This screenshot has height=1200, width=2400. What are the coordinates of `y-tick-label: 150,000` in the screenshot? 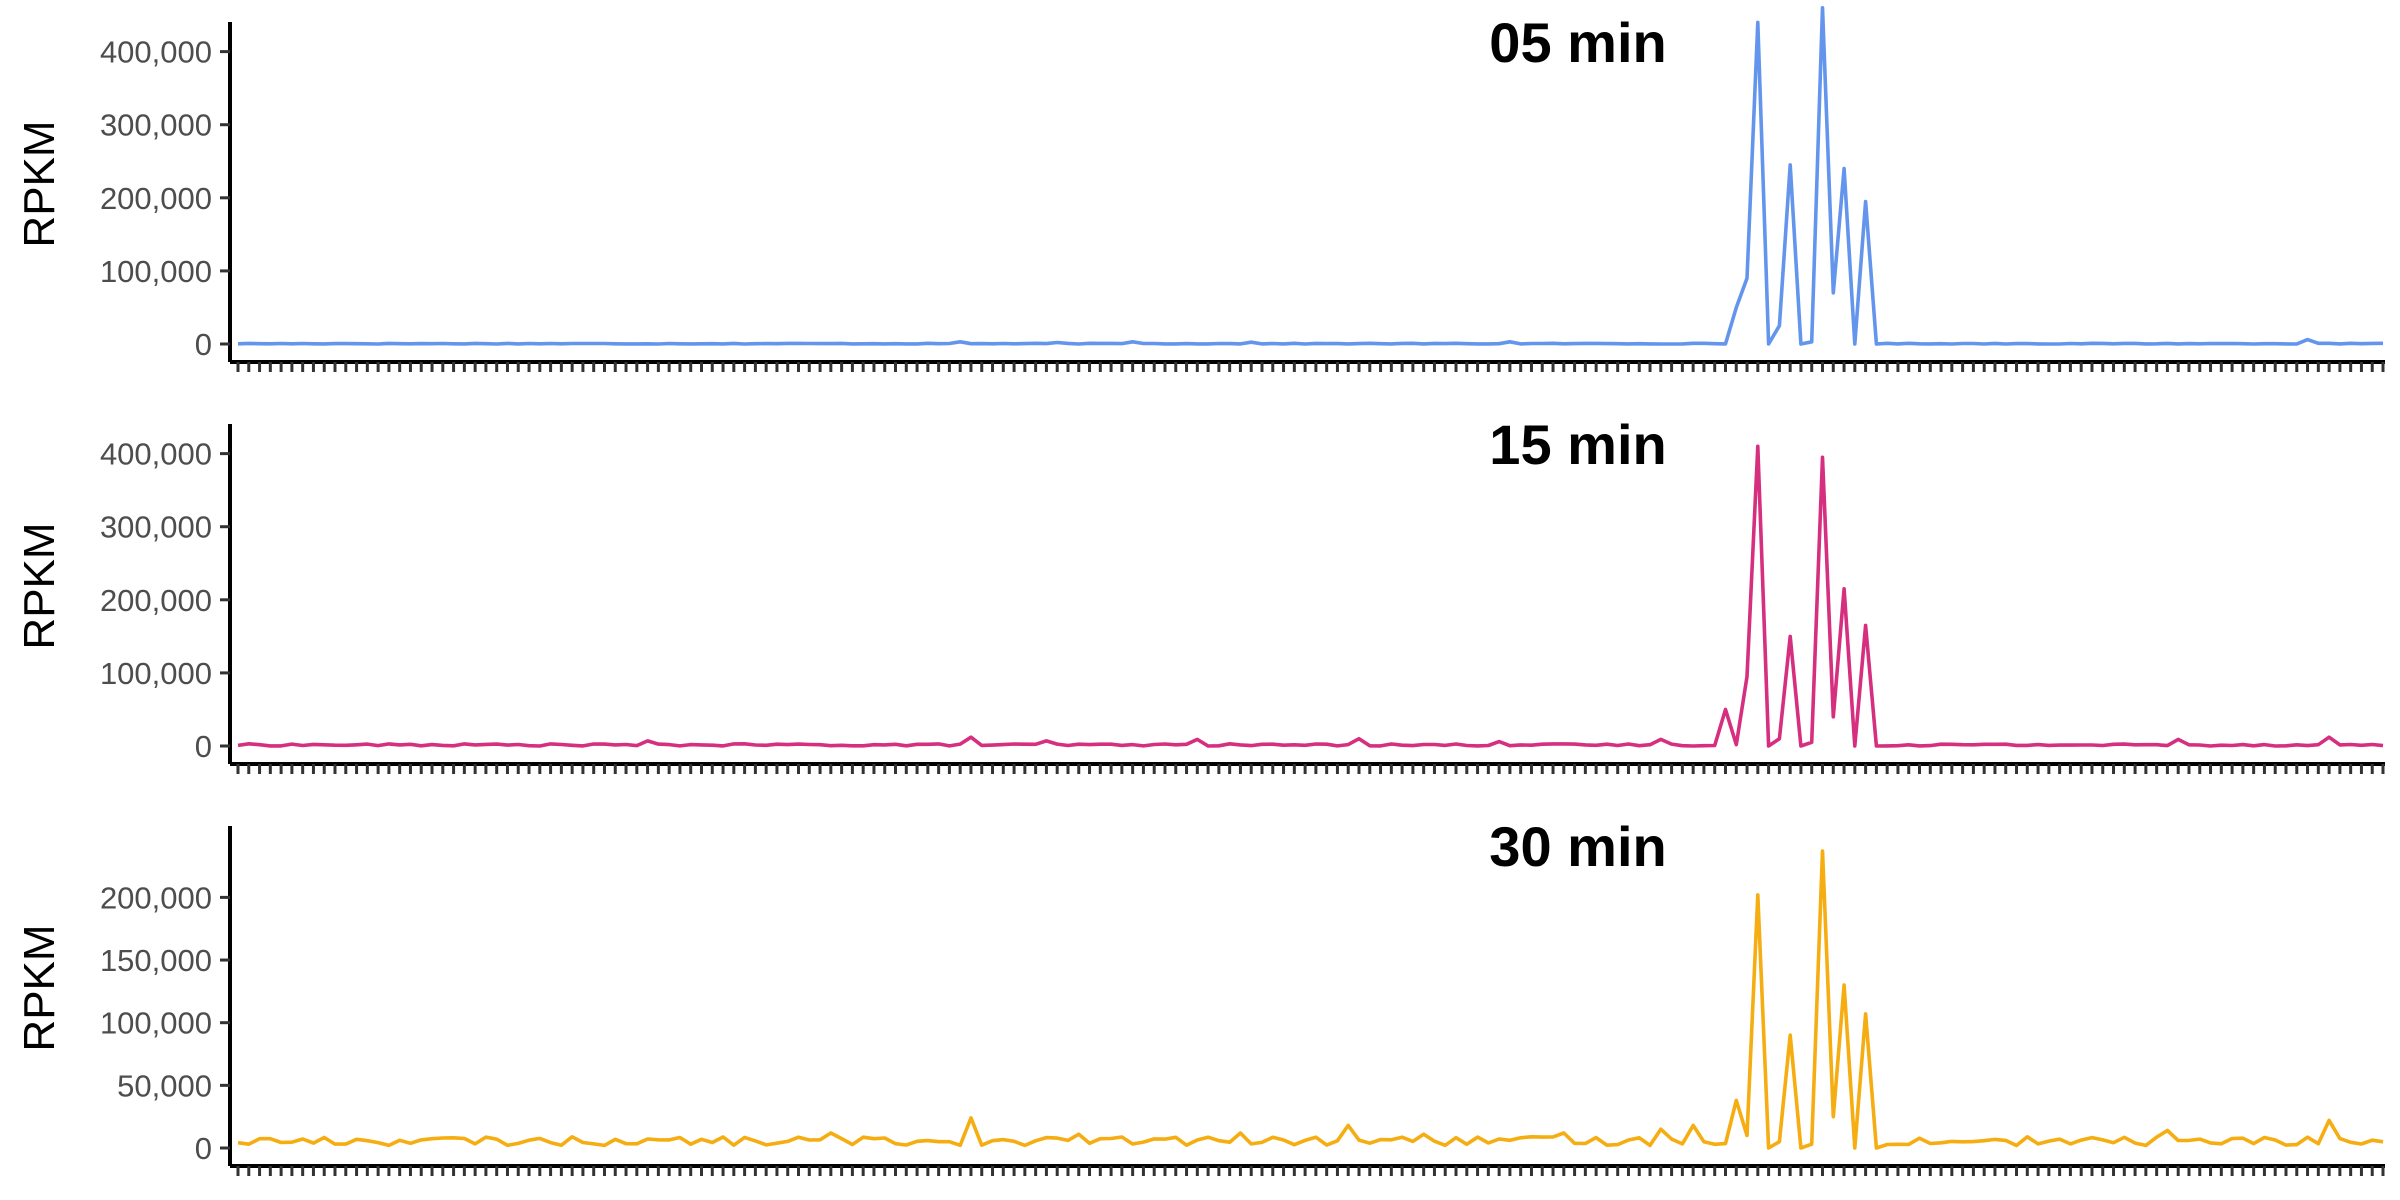 It's located at (156, 960).